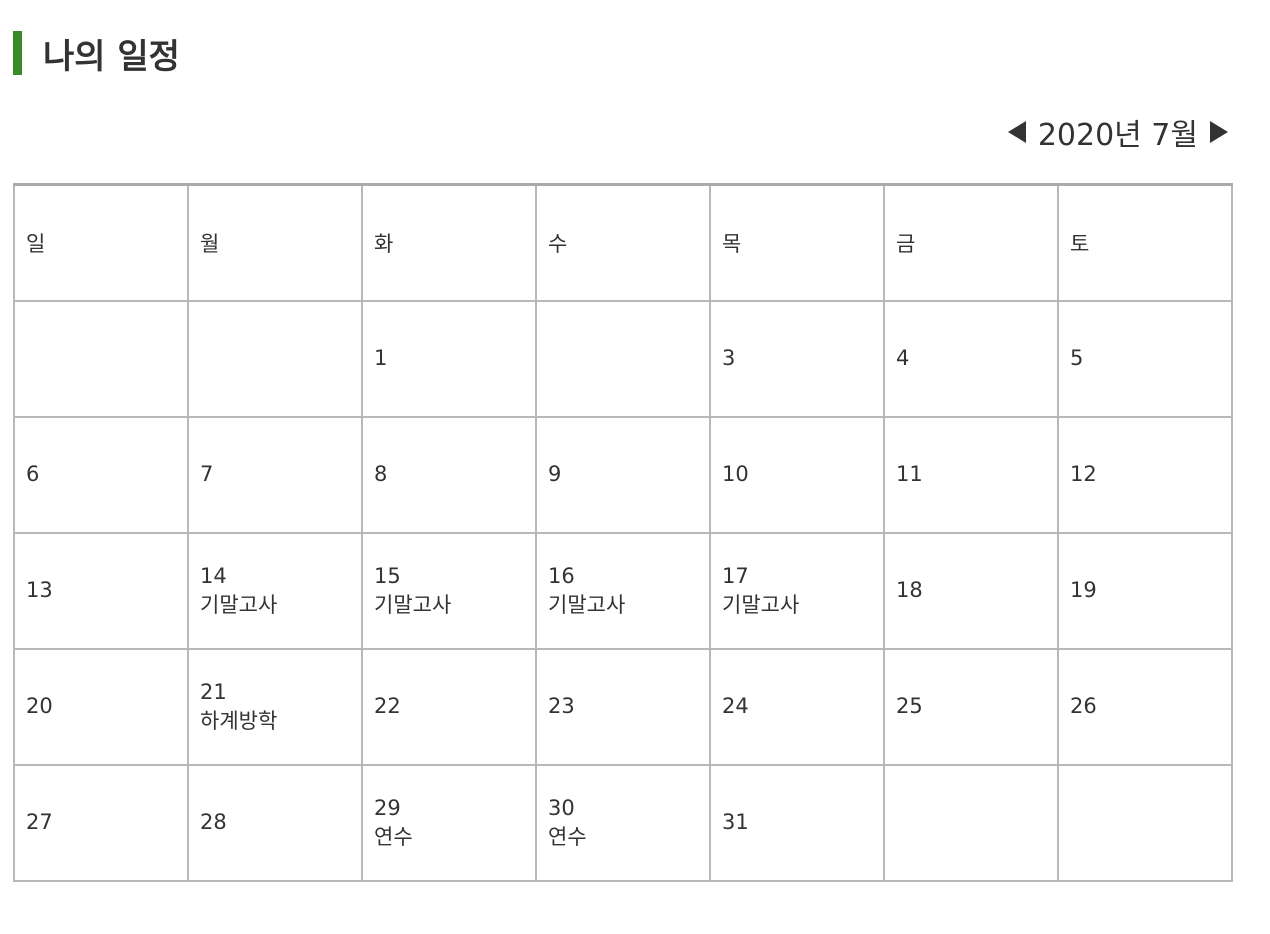 The height and width of the screenshot is (934, 1270). What do you see at coordinates (909, 706) in the screenshot?
I see `day-number: 25` at bounding box center [909, 706].